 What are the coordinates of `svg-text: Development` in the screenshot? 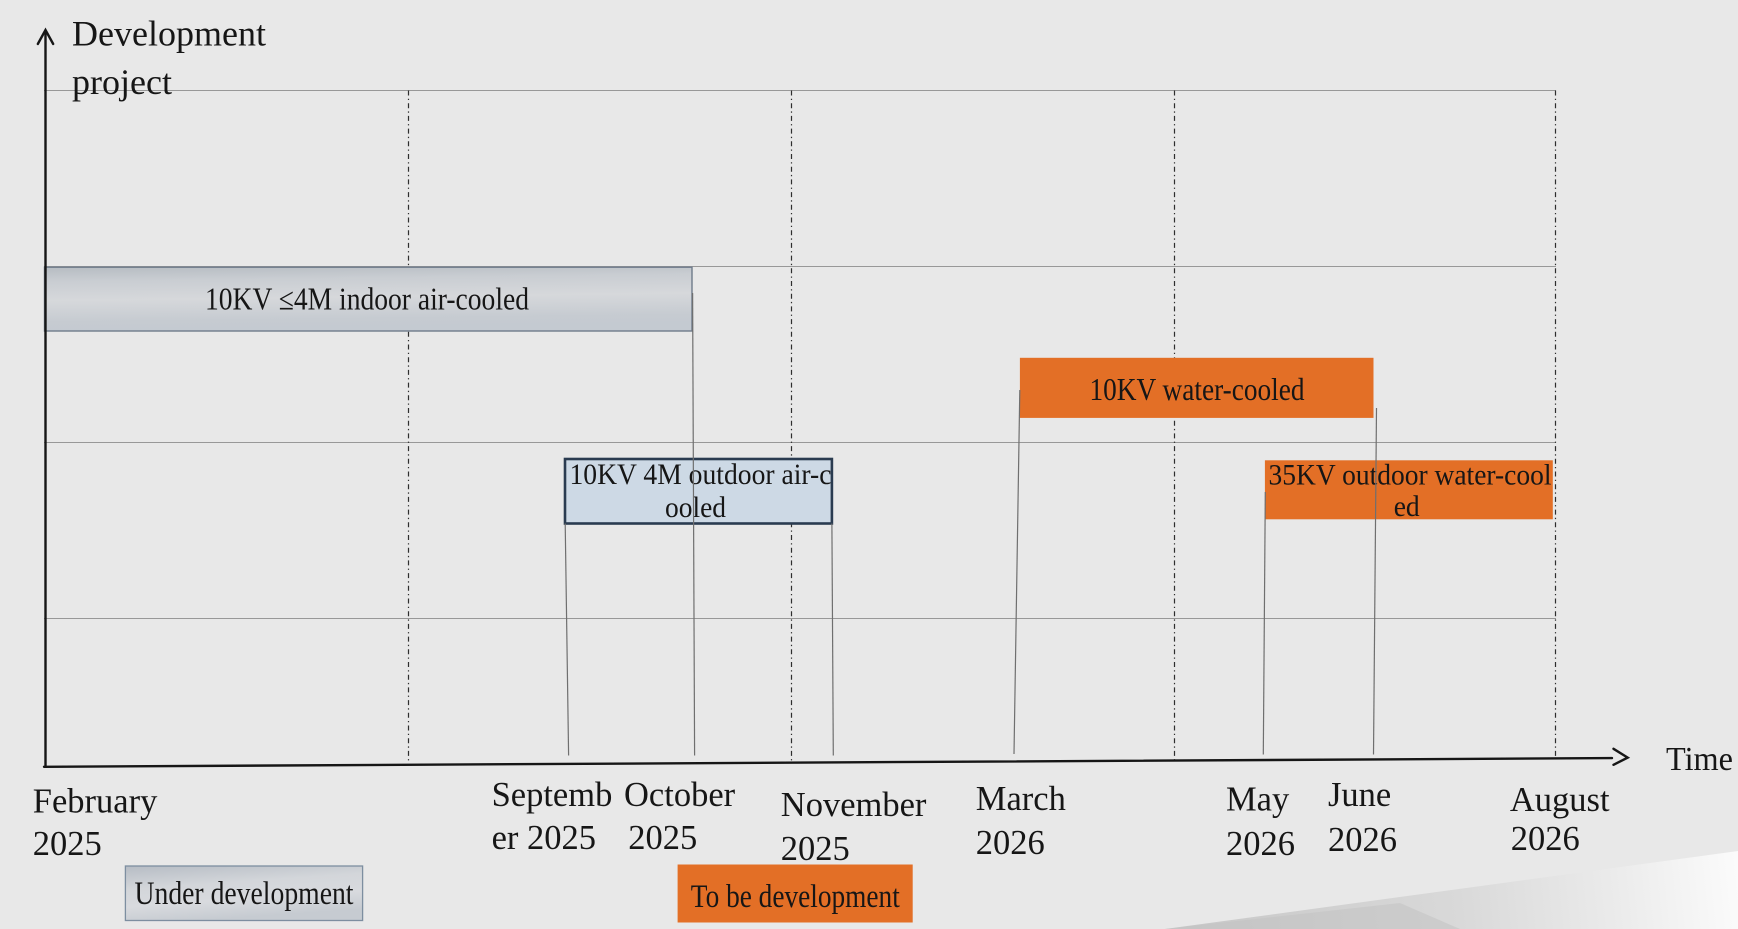 It's located at (169, 34).